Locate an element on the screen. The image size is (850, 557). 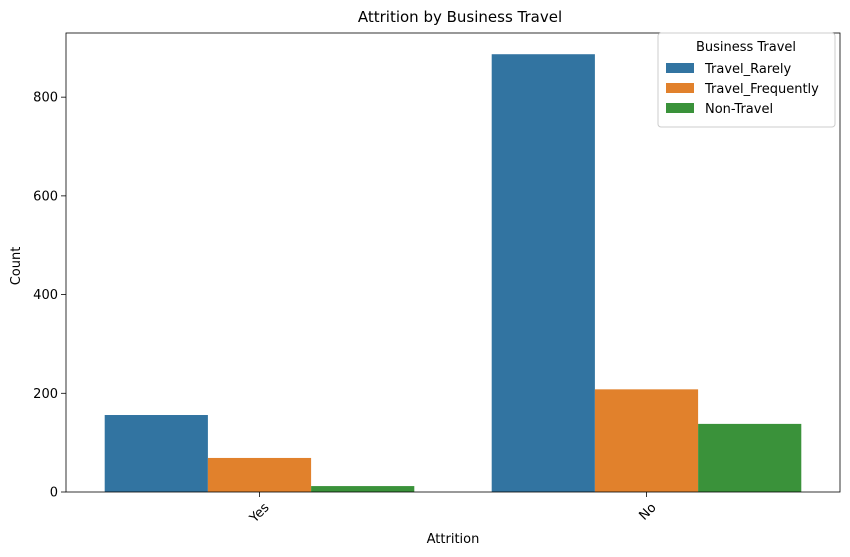
legend-swatch-travel_rarely is located at coordinates (680, 68).